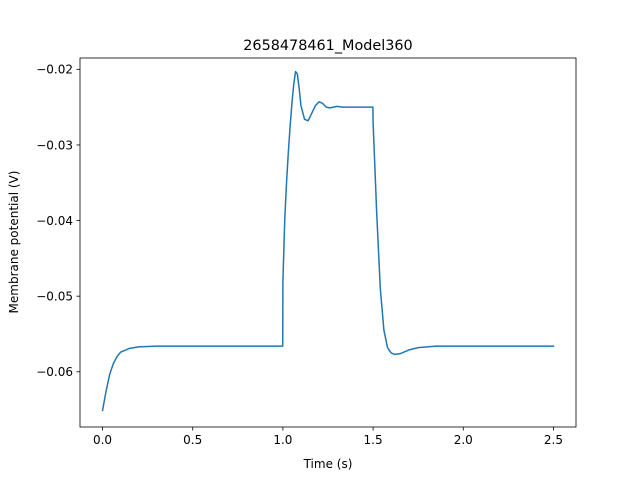  I want to click on x-tick-label: 1.5, so click(373, 440).